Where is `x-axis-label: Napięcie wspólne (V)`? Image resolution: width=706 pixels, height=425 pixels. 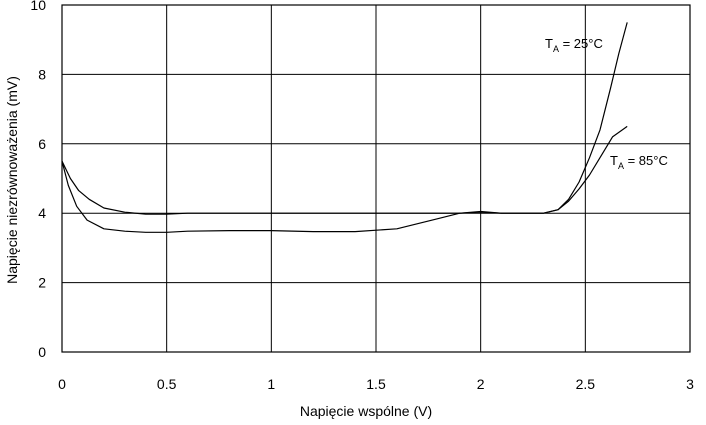
x-axis-label: Napięcie wspólne (V) is located at coordinates (366, 411).